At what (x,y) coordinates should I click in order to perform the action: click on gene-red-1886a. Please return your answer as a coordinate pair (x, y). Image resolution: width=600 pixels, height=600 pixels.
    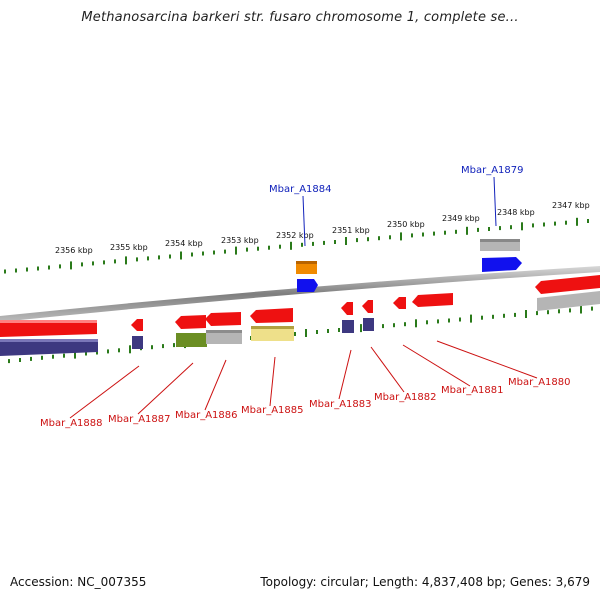
    Looking at the image, I should click on (190, 322).